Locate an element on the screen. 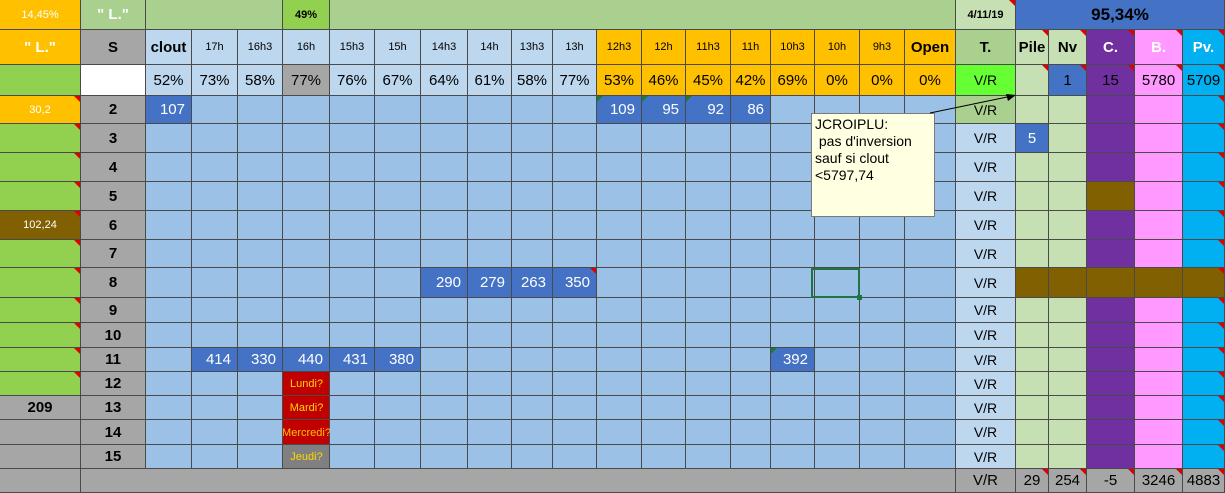 The width and height of the screenshot is (1225, 493). cell-2-11h3: 92 is located at coordinates (708, 110).